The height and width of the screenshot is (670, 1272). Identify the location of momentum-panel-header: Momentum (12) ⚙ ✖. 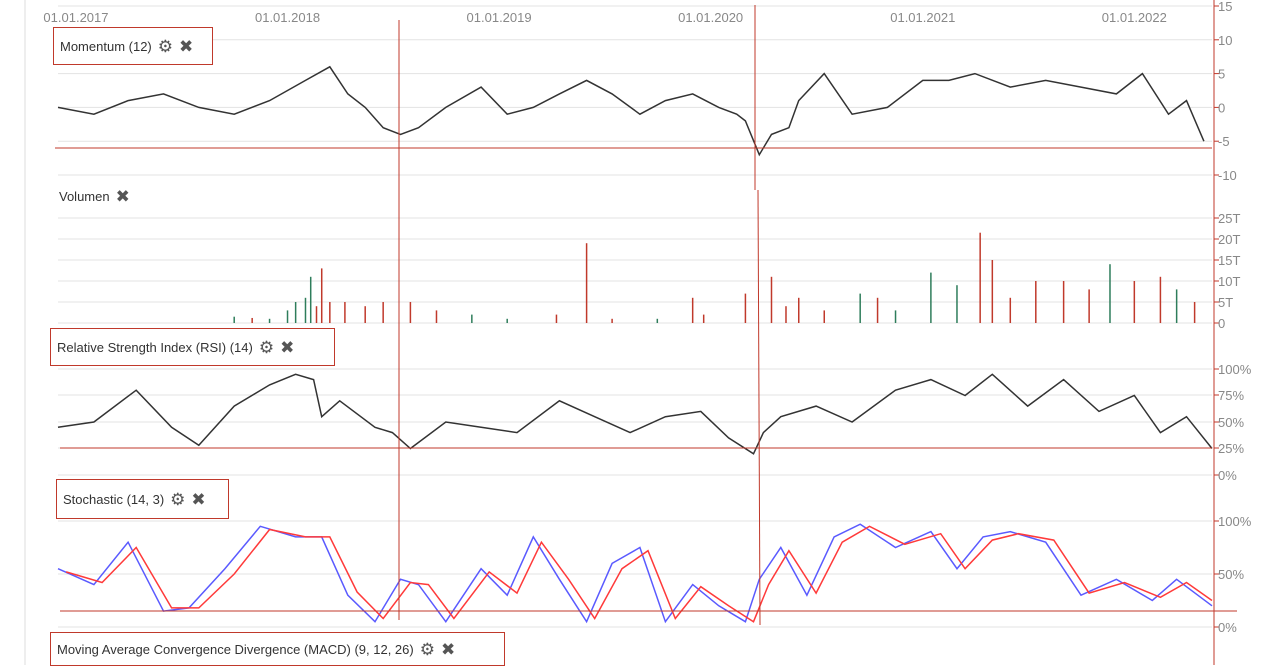
(133, 46).